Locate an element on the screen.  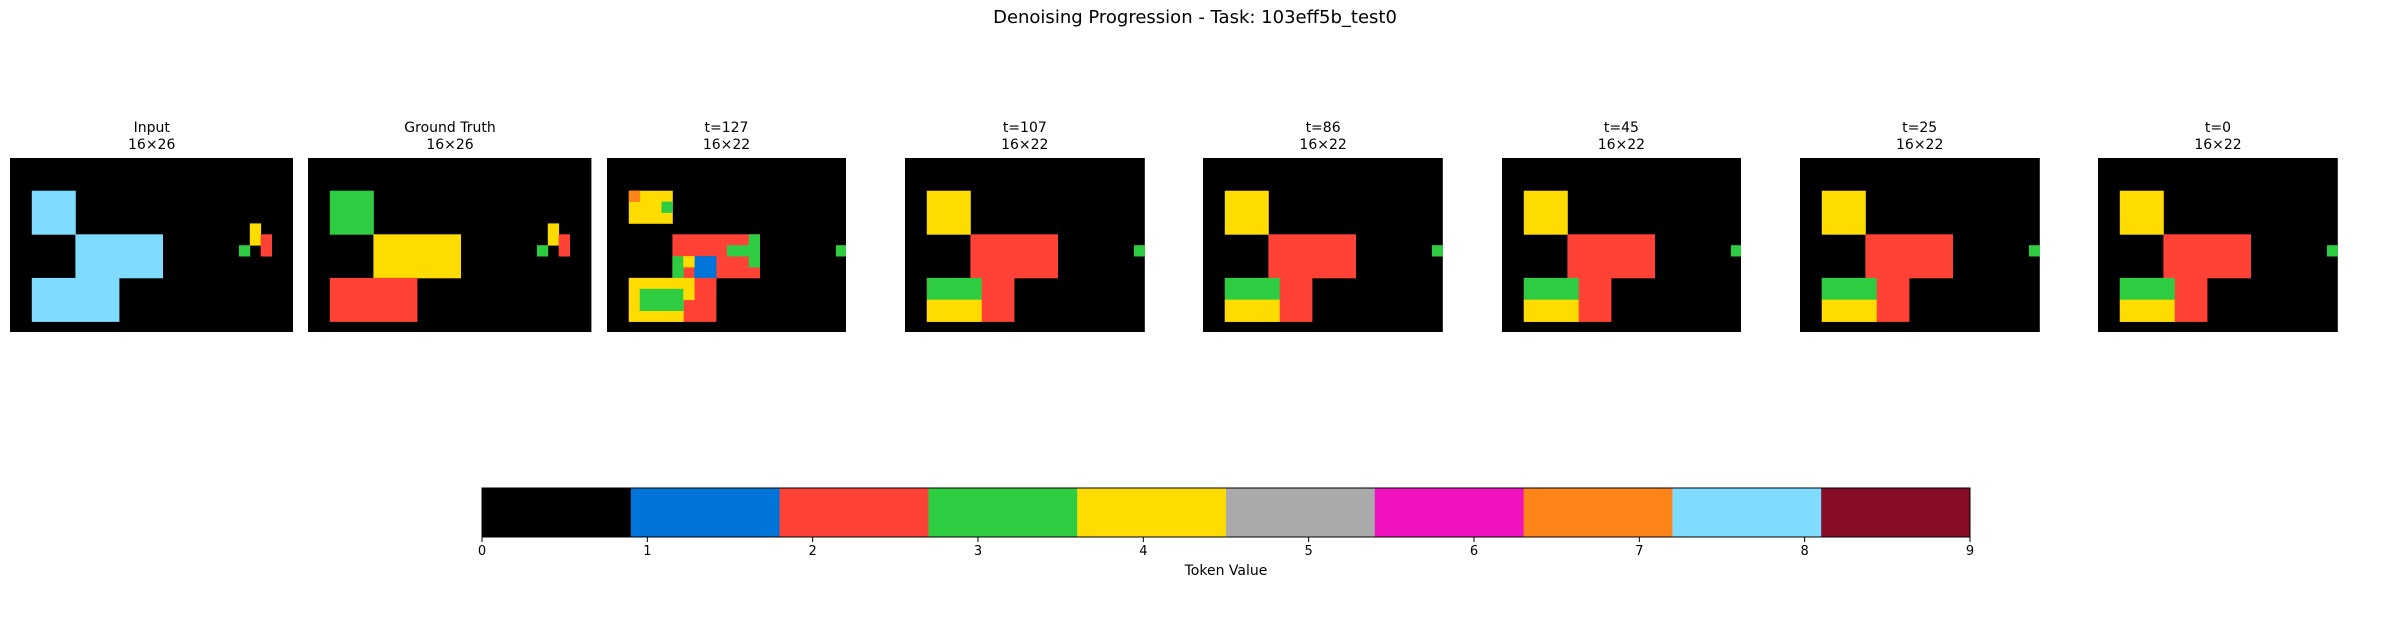
panel-title: t=0 16×22 is located at coordinates (2204, 137).